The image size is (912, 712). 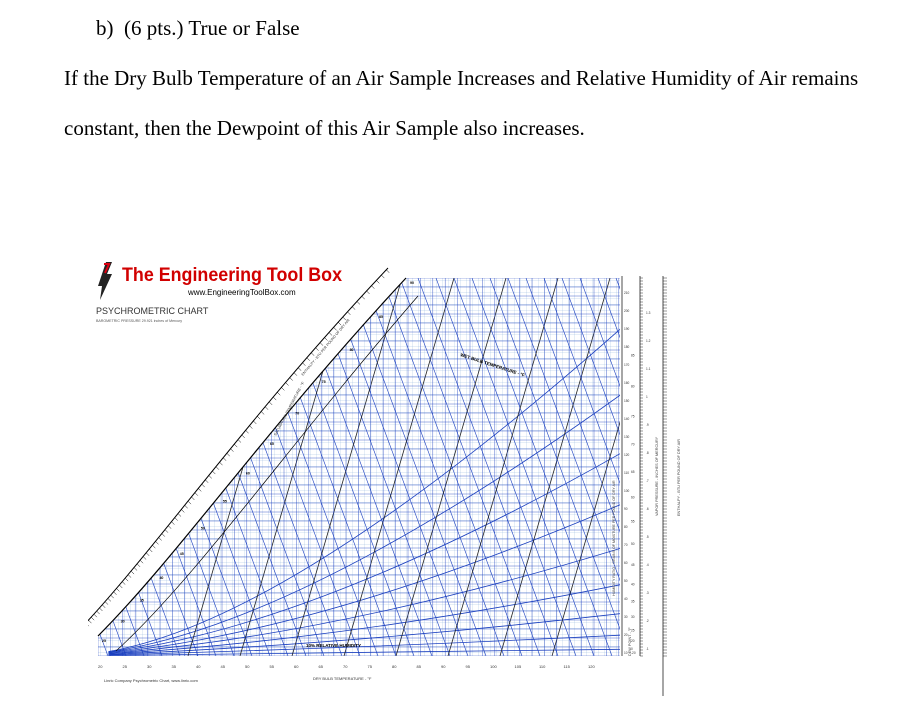 I want to click on humidity-ratio-tick: 70, so click(x=626, y=545).